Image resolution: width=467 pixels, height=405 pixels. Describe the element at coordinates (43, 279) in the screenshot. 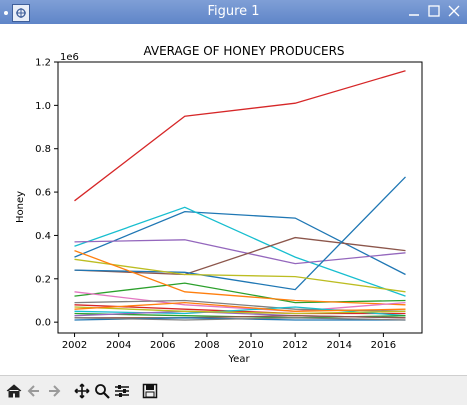

I see `y-tick-label: 0.2` at that location.